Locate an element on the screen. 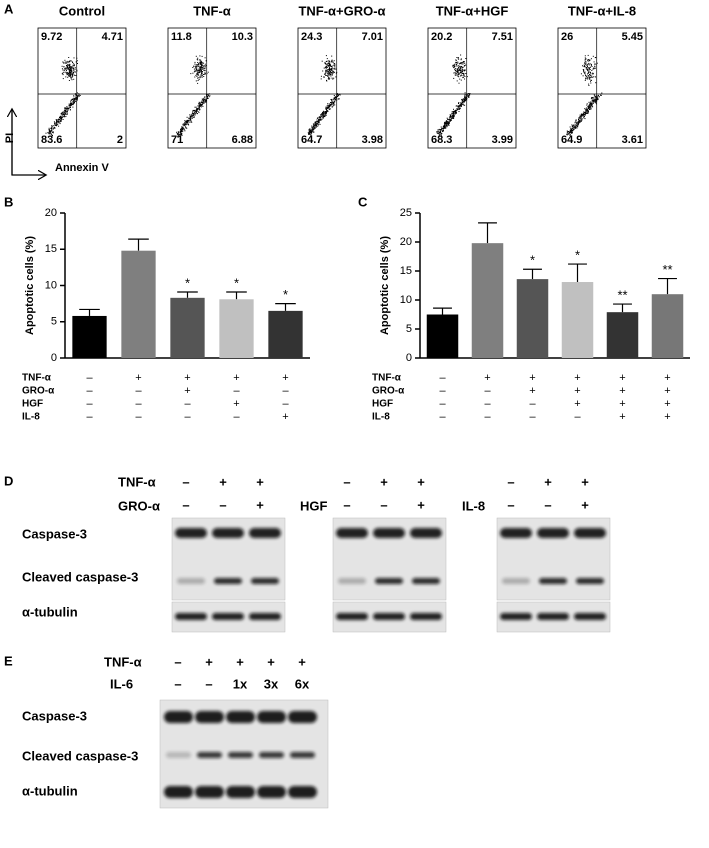 The image size is (709, 848). quadrant-value: 9.72 is located at coordinates (51, 37).